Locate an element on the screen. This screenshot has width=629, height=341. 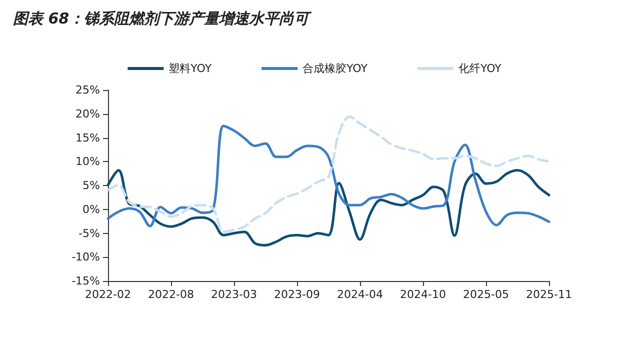
x-tick-label: 2022-02 is located at coordinates (108, 294).